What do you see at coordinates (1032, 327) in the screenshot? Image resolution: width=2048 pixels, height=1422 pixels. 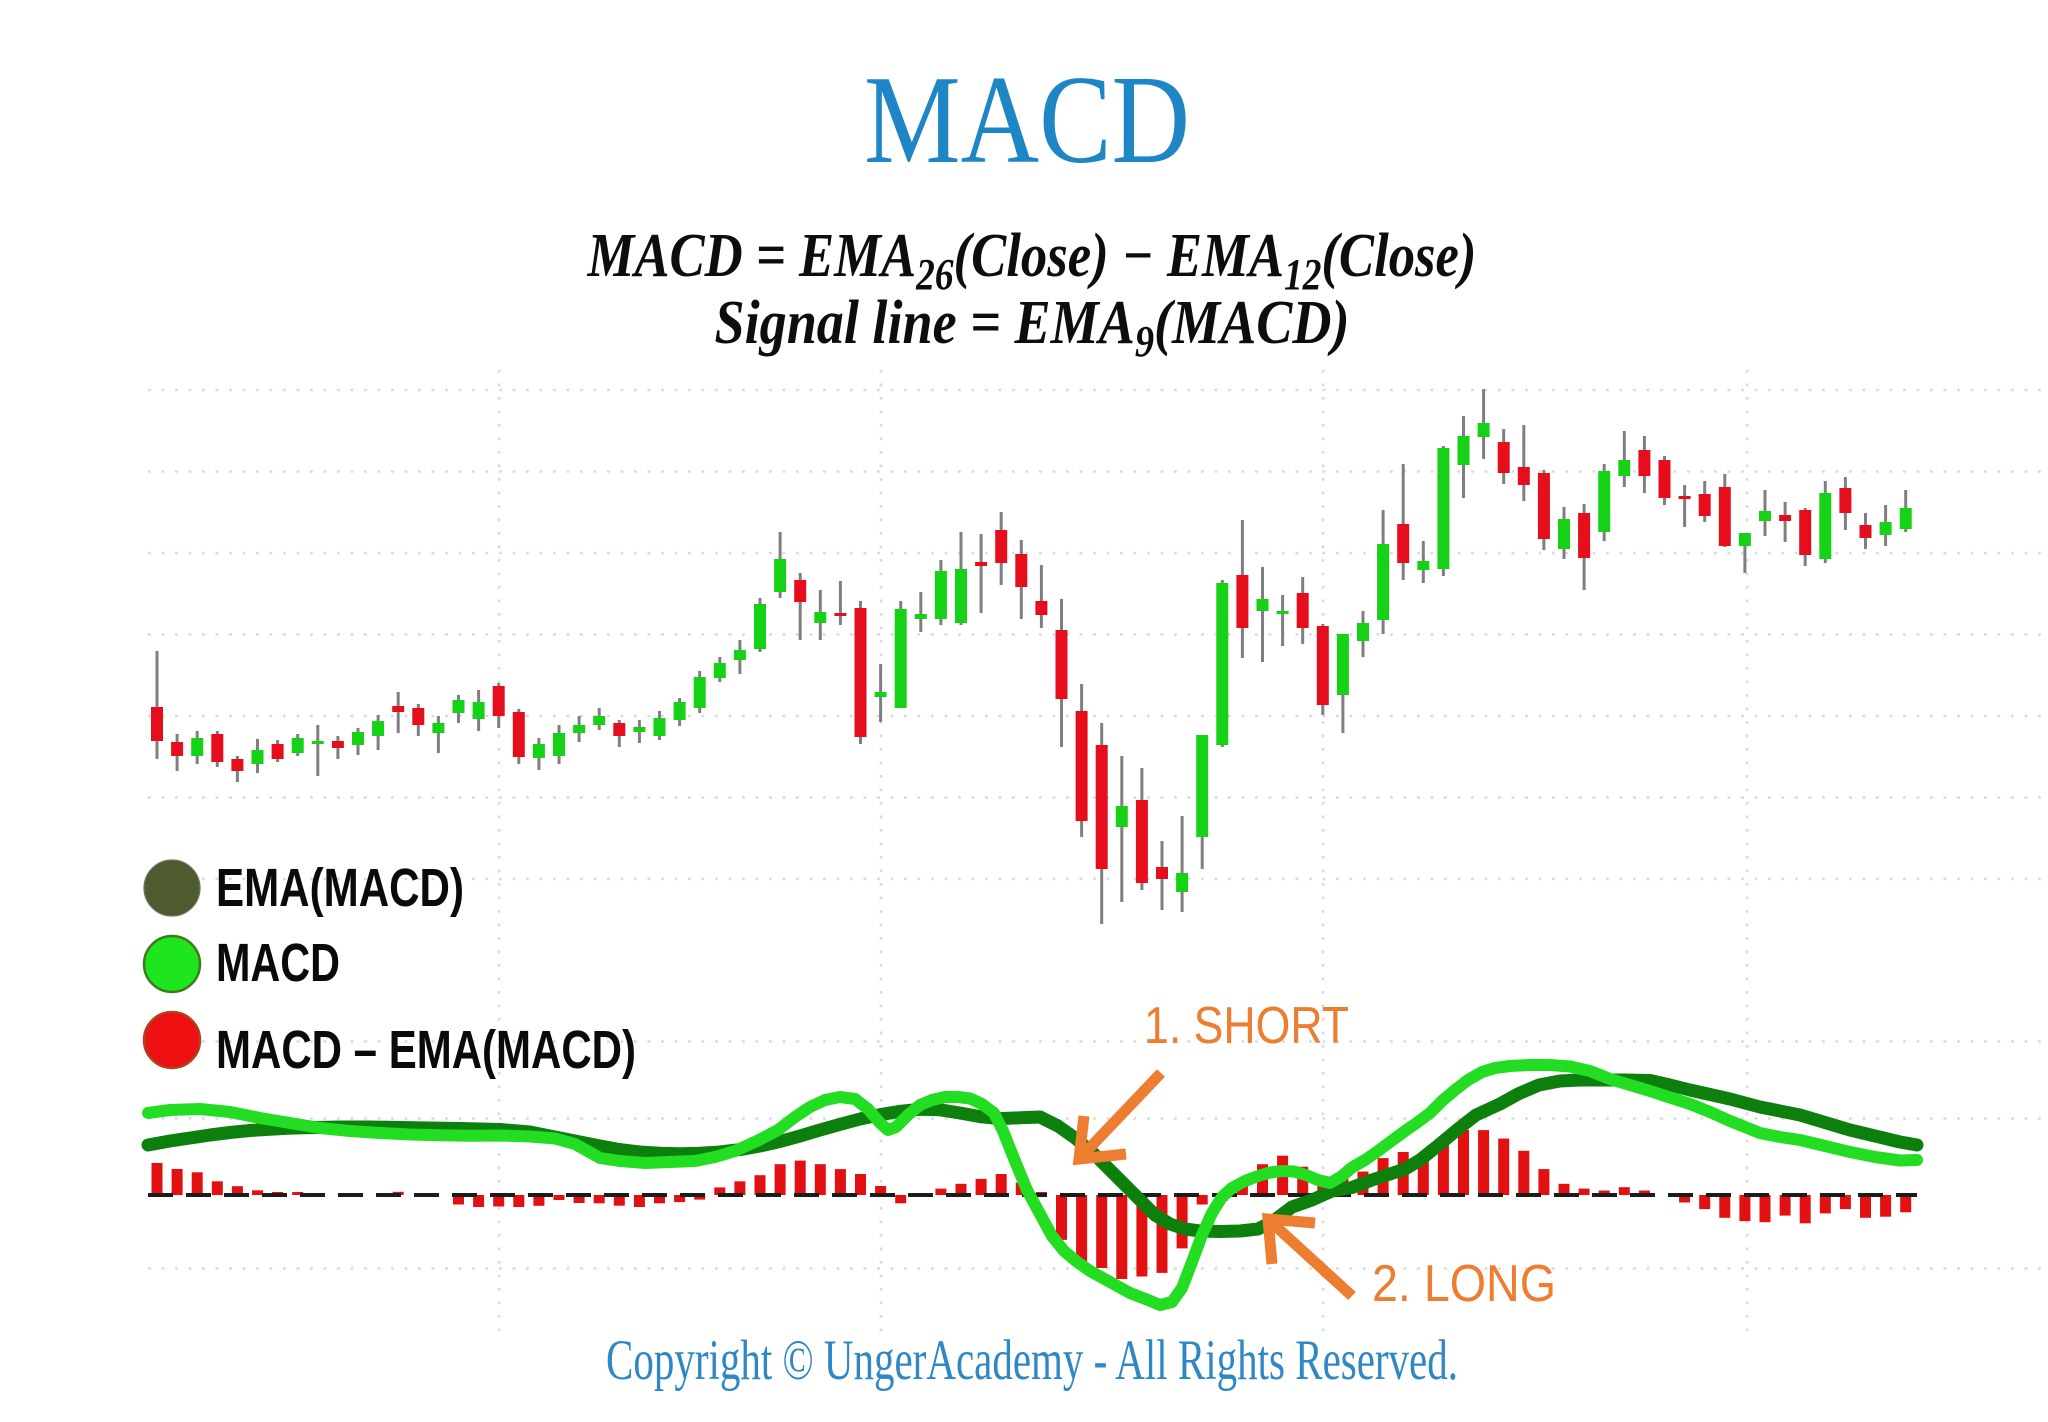 I see `svg-text: Signal line = EMA9(MACD)` at bounding box center [1032, 327].